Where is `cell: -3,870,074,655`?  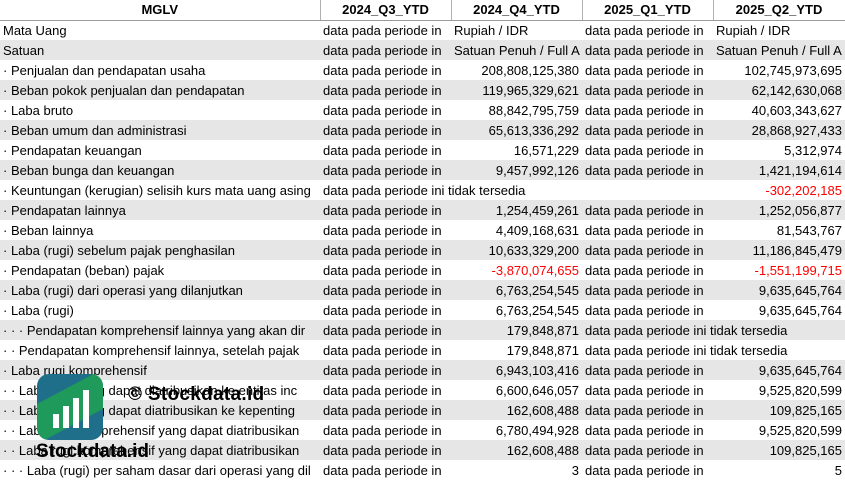
cell: -3,870,074,655 is located at coordinates (516, 270).